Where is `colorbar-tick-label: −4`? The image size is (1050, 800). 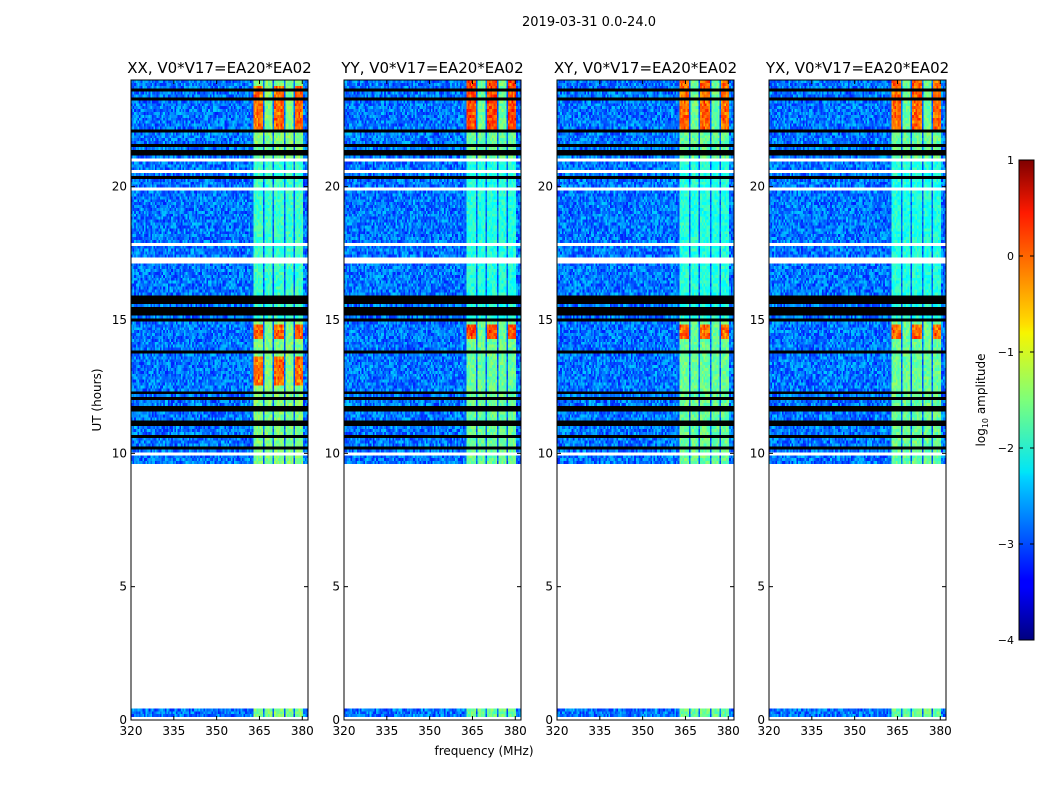
colorbar-tick-label: −4 is located at coordinates (1006, 640).